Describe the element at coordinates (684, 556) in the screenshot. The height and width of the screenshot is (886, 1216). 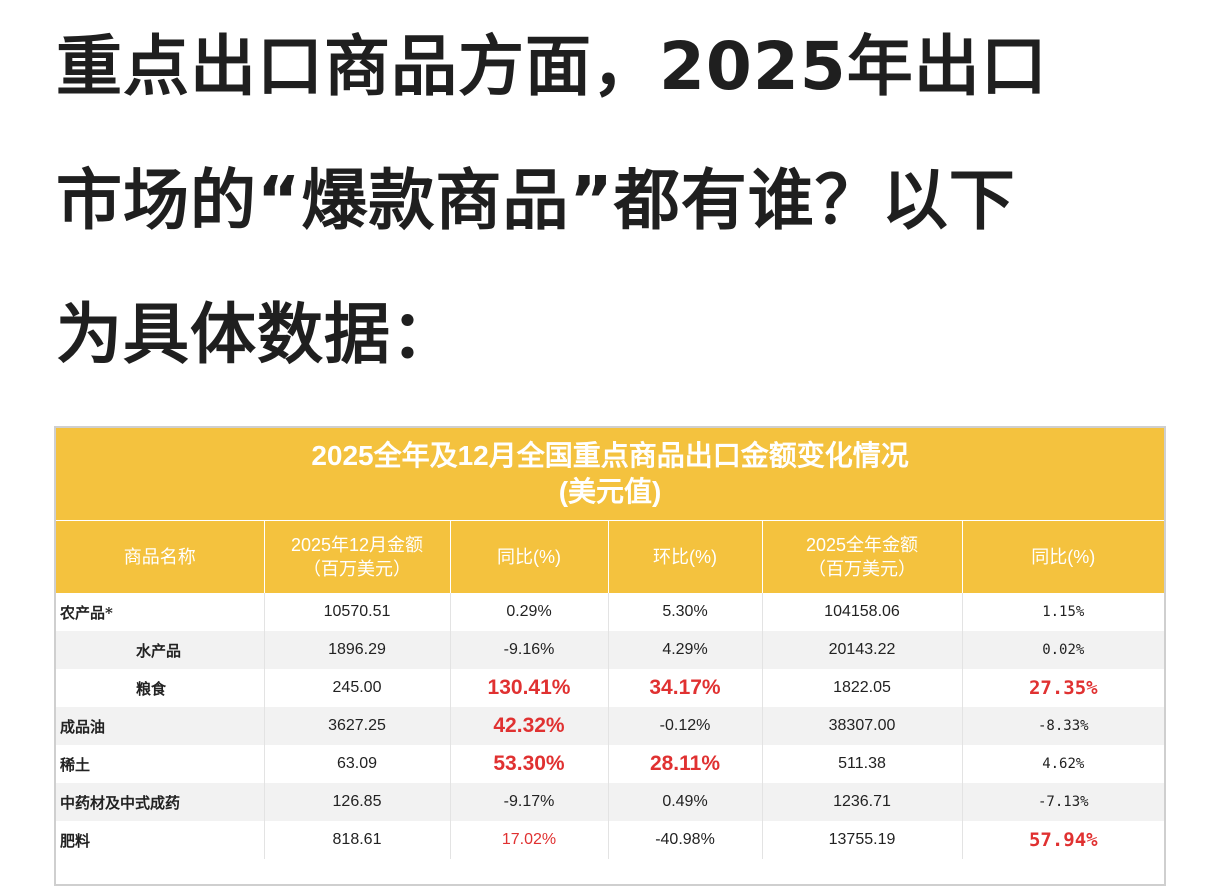
I see `header-dec-mom: 环比(%)` at that location.